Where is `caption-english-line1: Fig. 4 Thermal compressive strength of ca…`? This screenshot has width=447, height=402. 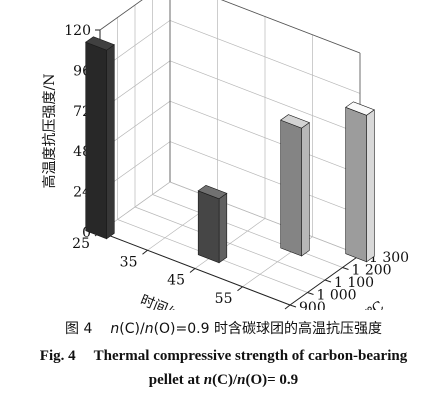
caption-english-line1: Fig. 4 Thermal compressive strength of ca… is located at coordinates (223, 356).